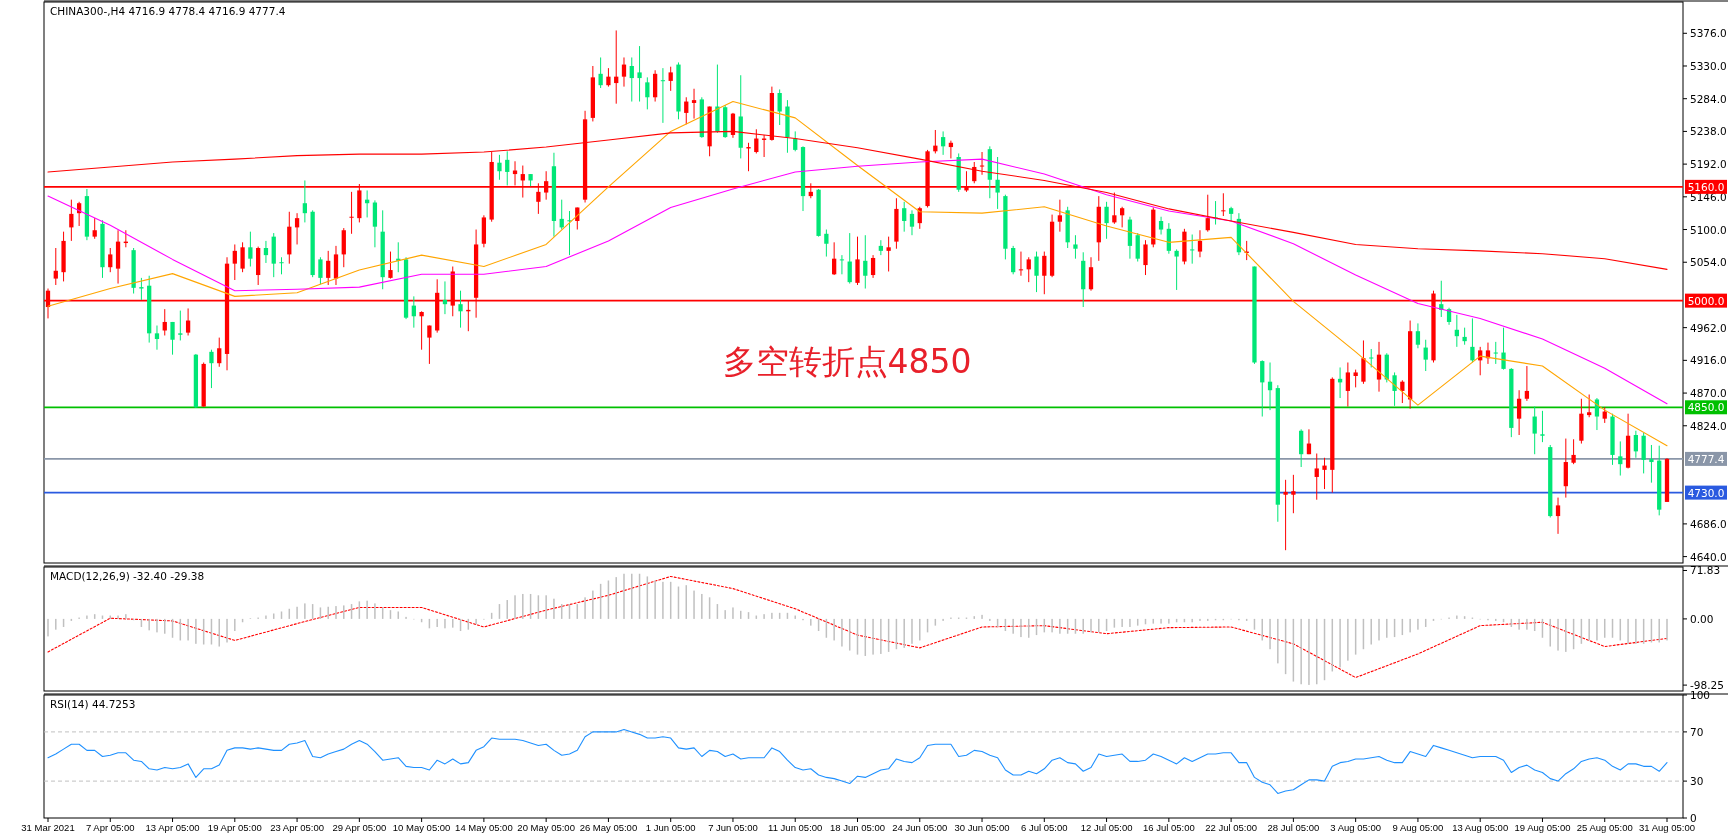 This screenshot has width=1728, height=838. I want to click on y-tick-label: 5376.0, so click(1708, 33).